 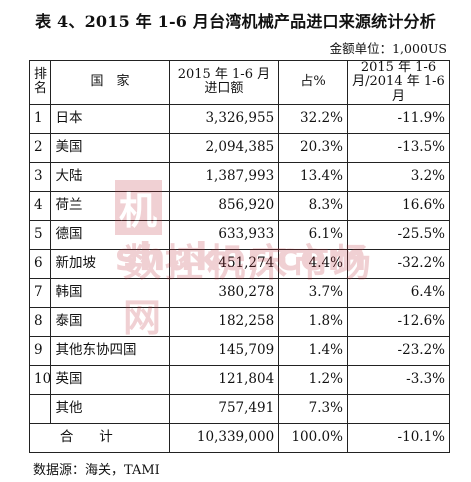 I want to click on total-row: 合计 10,339,000 100.0% -10.1%, so click(x=240, y=437).